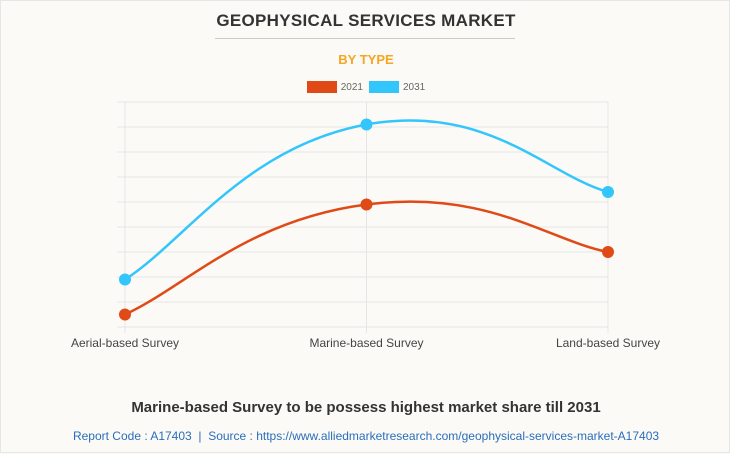 This screenshot has width=730, height=454. I want to click on x-tick-label: Marine-based Survey, so click(366, 343).